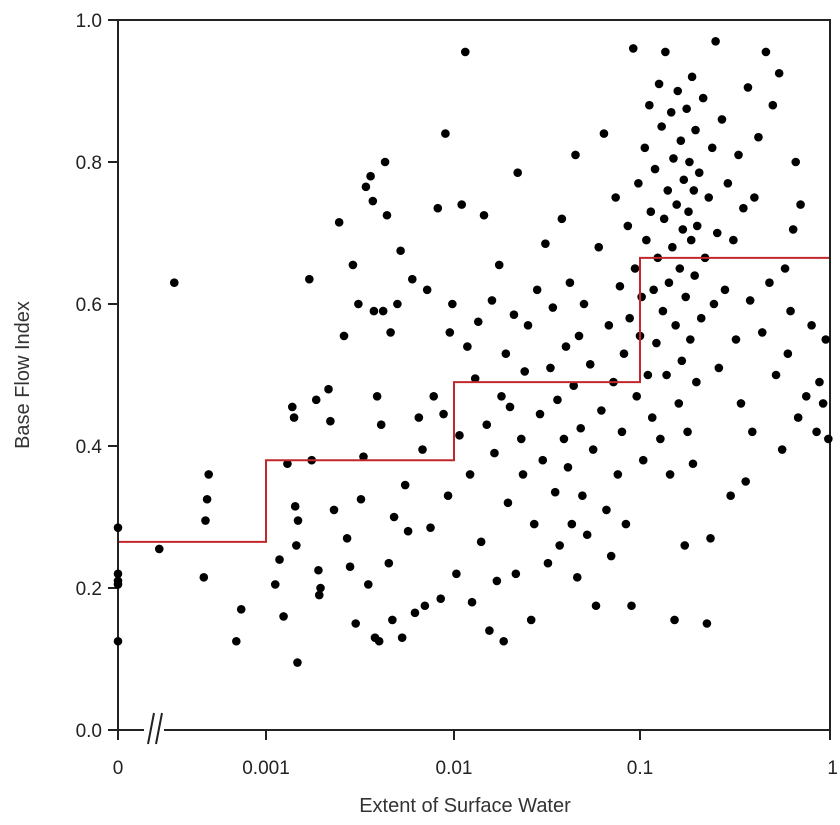 The image size is (840, 825). I want to click on x-tick-label: 0.01, so click(454, 768).